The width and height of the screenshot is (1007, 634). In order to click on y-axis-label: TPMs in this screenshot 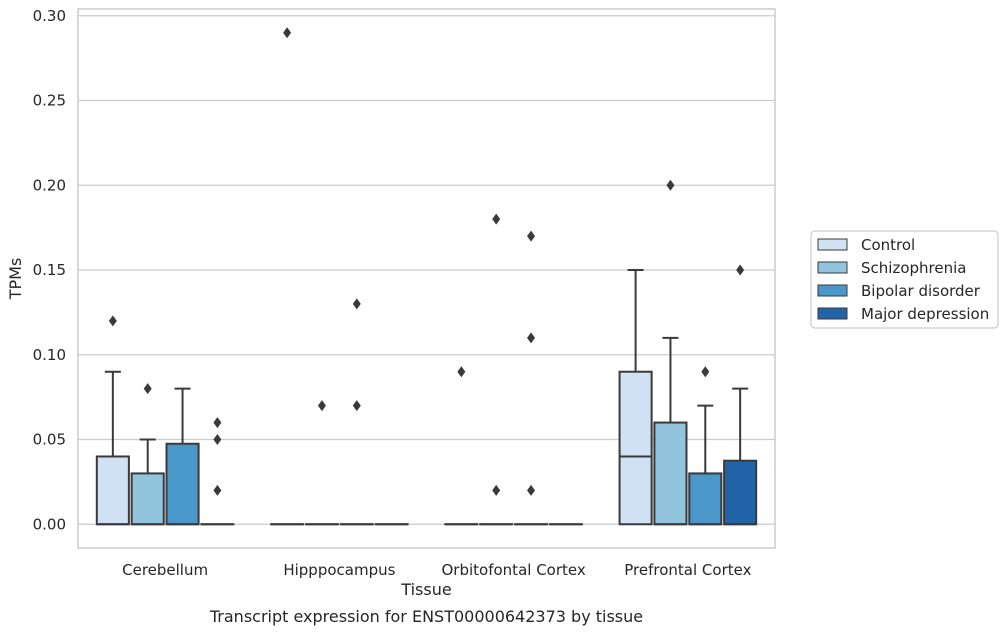, I will do `click(15, 279)`.